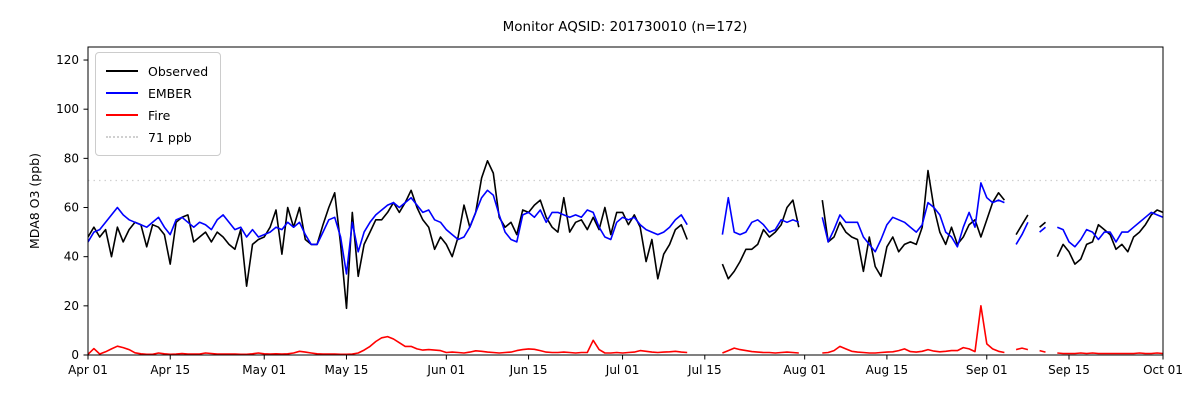  Describe the element at coordinates (804, 370) in the screenshot. I see `x-tick-label: Aug 01` at that location.